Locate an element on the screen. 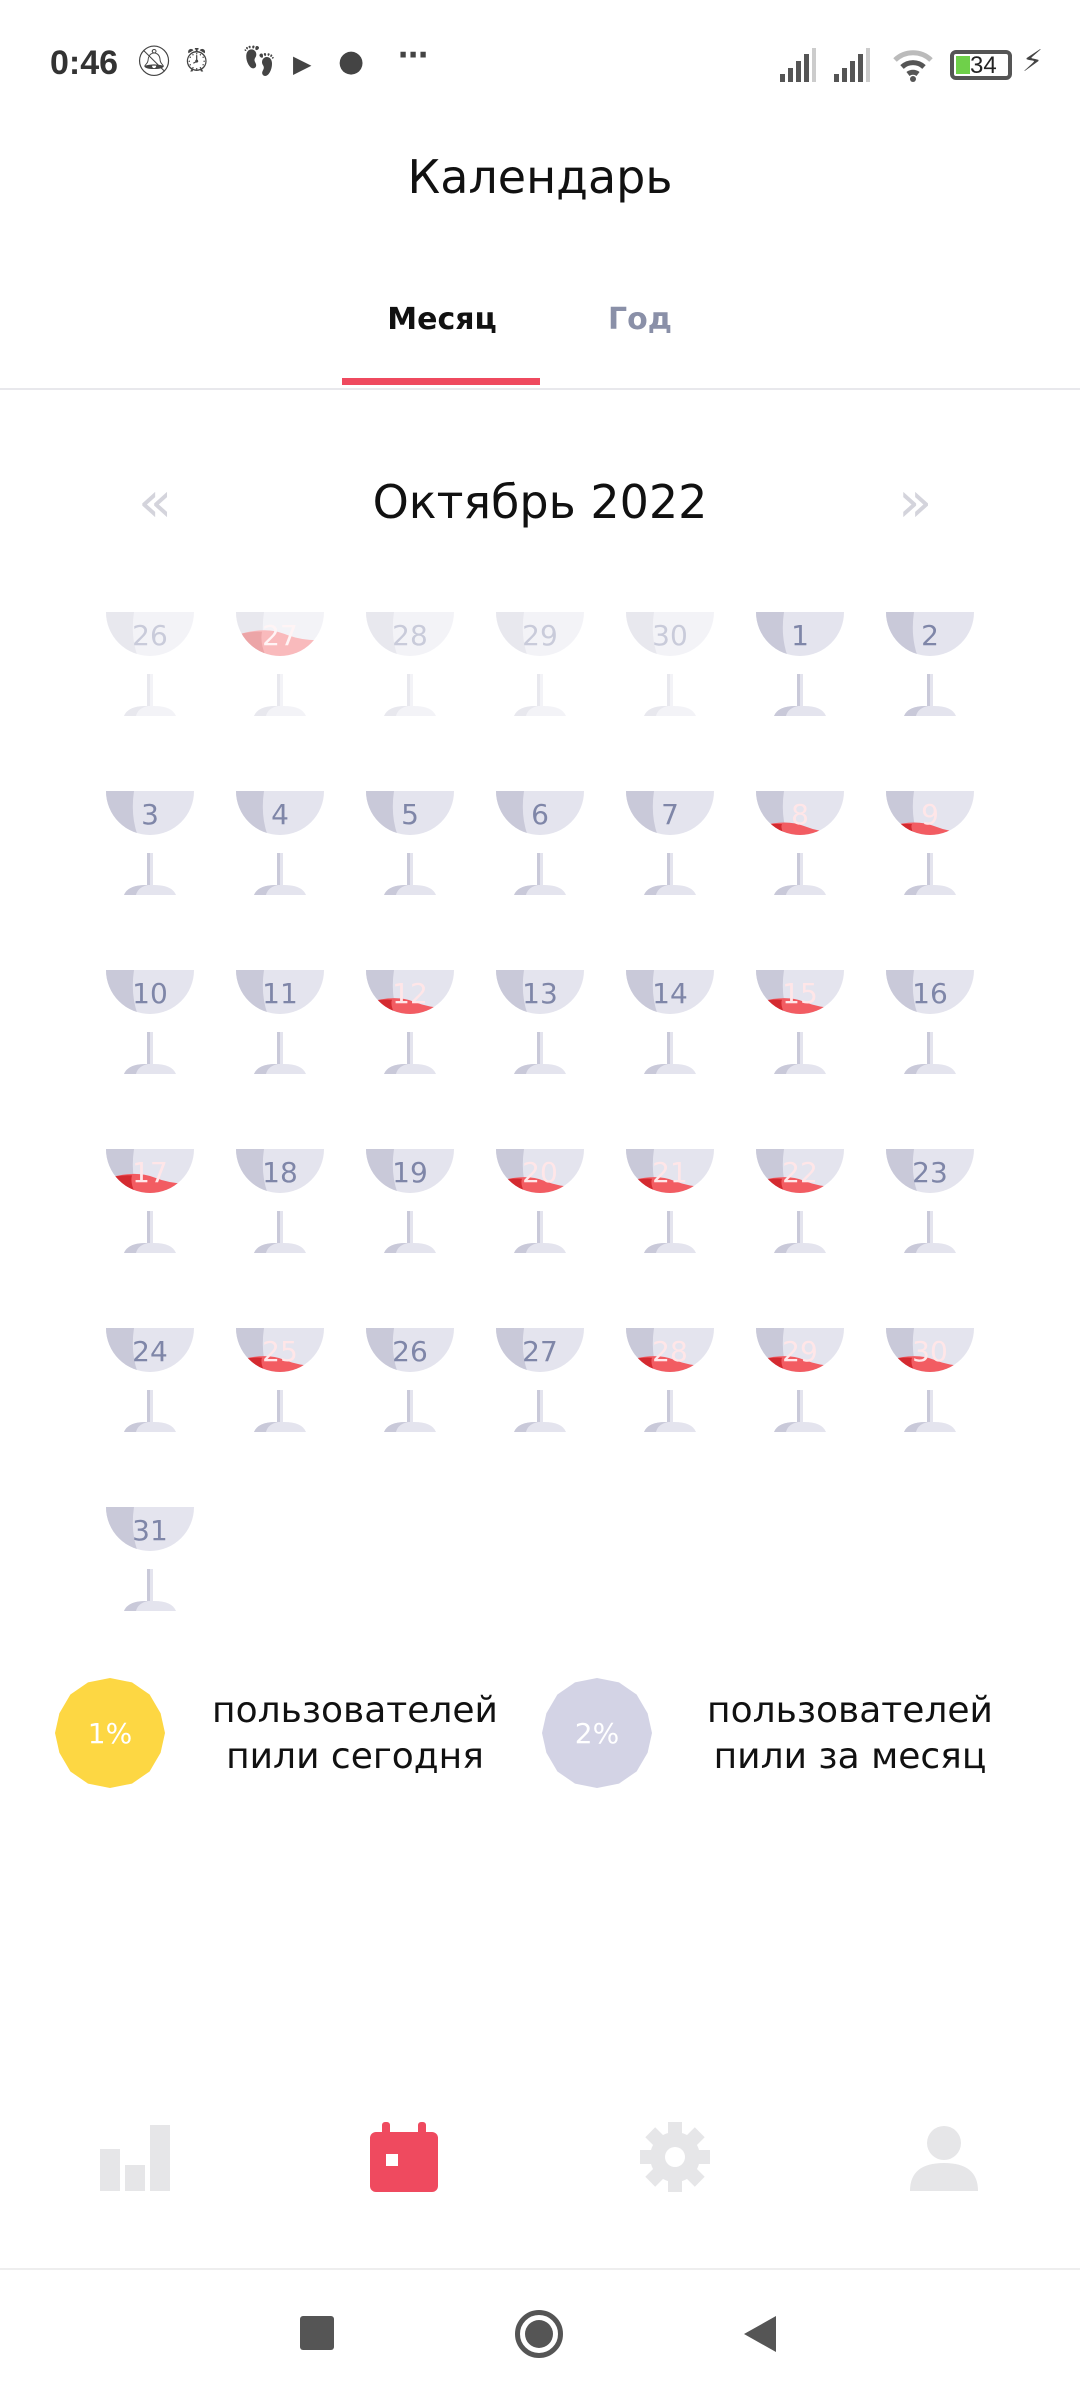 The width and height of the screenshot is (1080, 2400). day-number: 6 is located at coordinates (540, 814).